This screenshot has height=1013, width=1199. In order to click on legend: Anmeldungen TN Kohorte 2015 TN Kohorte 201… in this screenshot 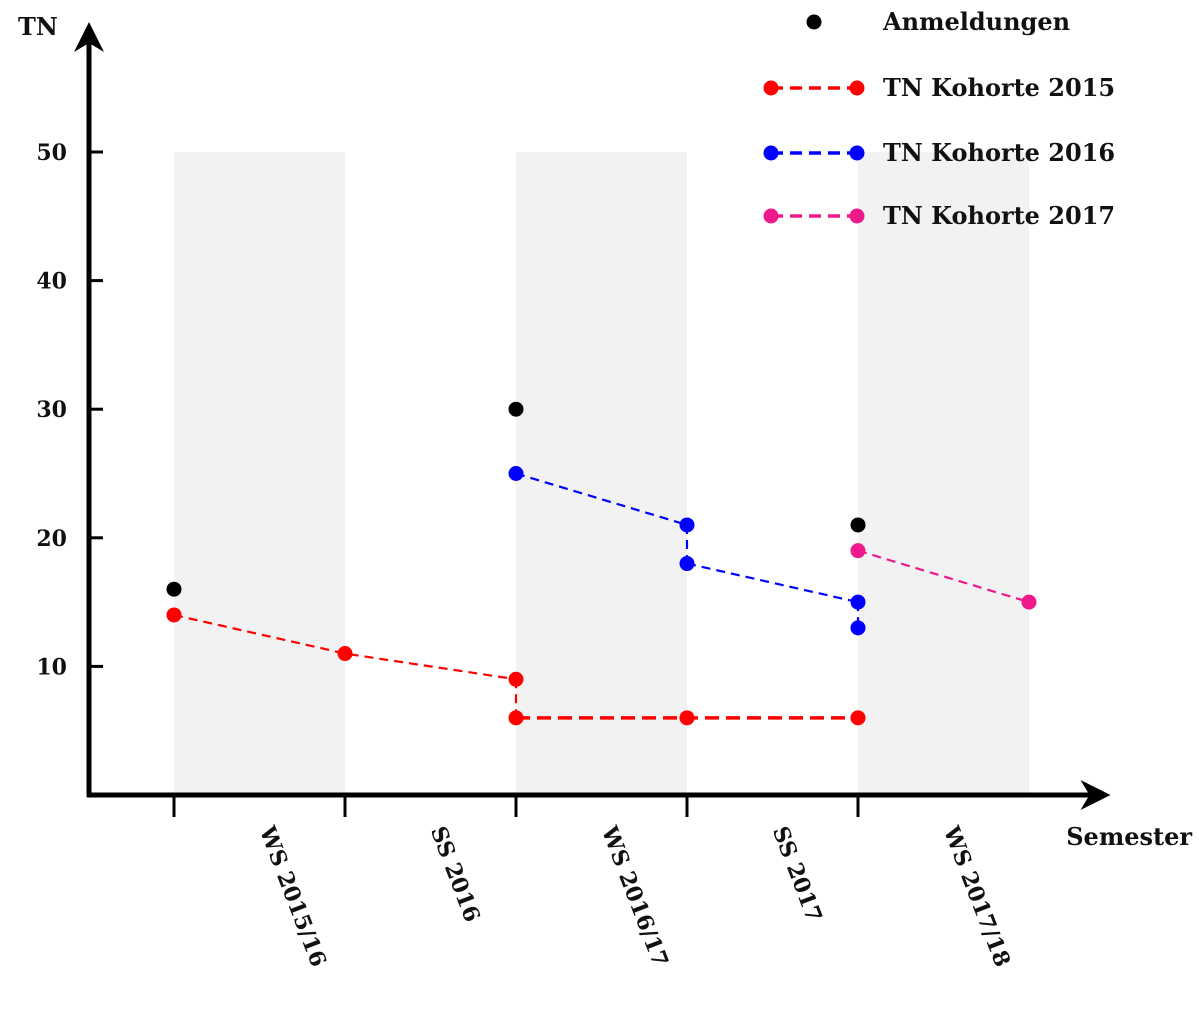, I will do `click(939, 118)`.